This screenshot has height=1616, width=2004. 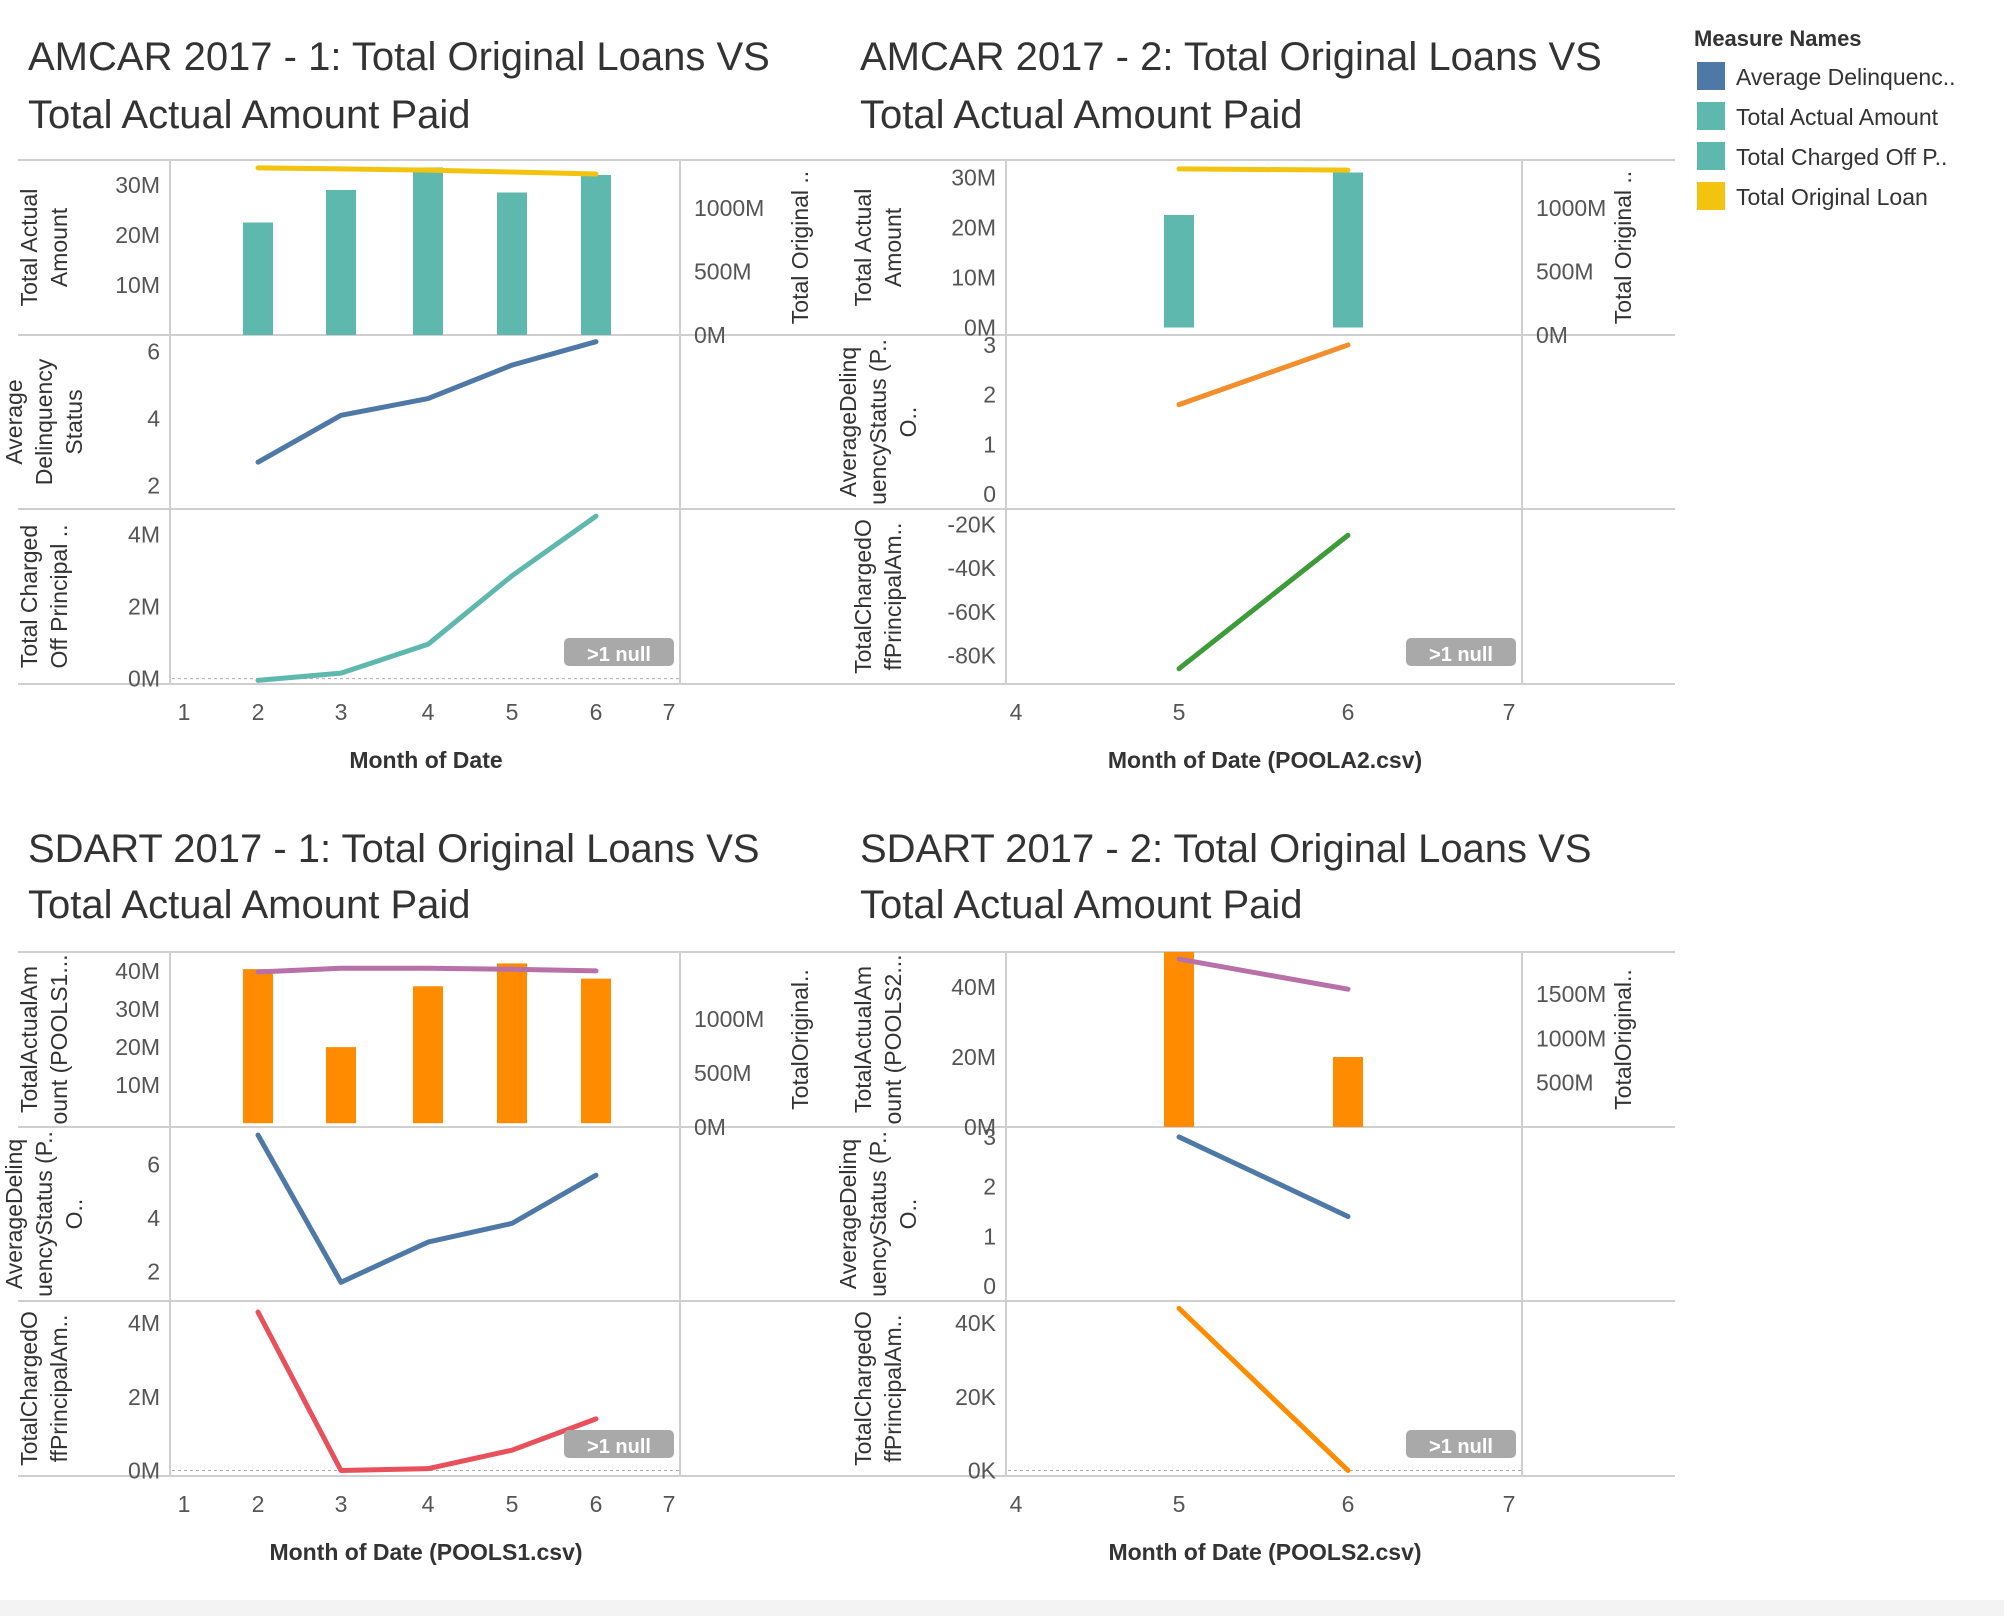 What do you see at coordinates (1264, 1552) in the screenshot?
I see `x-axis-title: Month of Date (POOLS2.csv)` at bounding box center [1264, 1552].